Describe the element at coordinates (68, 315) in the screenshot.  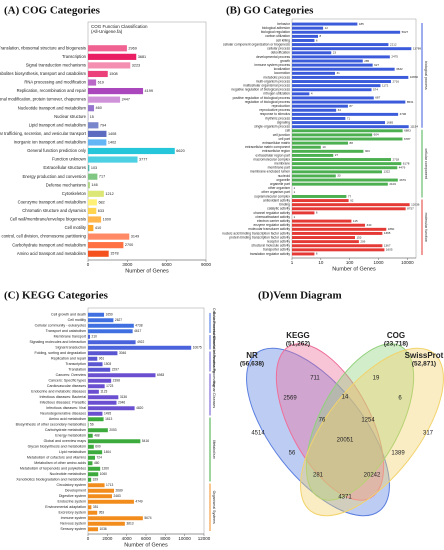
I see `category-label: Cell growth and death` at that location.